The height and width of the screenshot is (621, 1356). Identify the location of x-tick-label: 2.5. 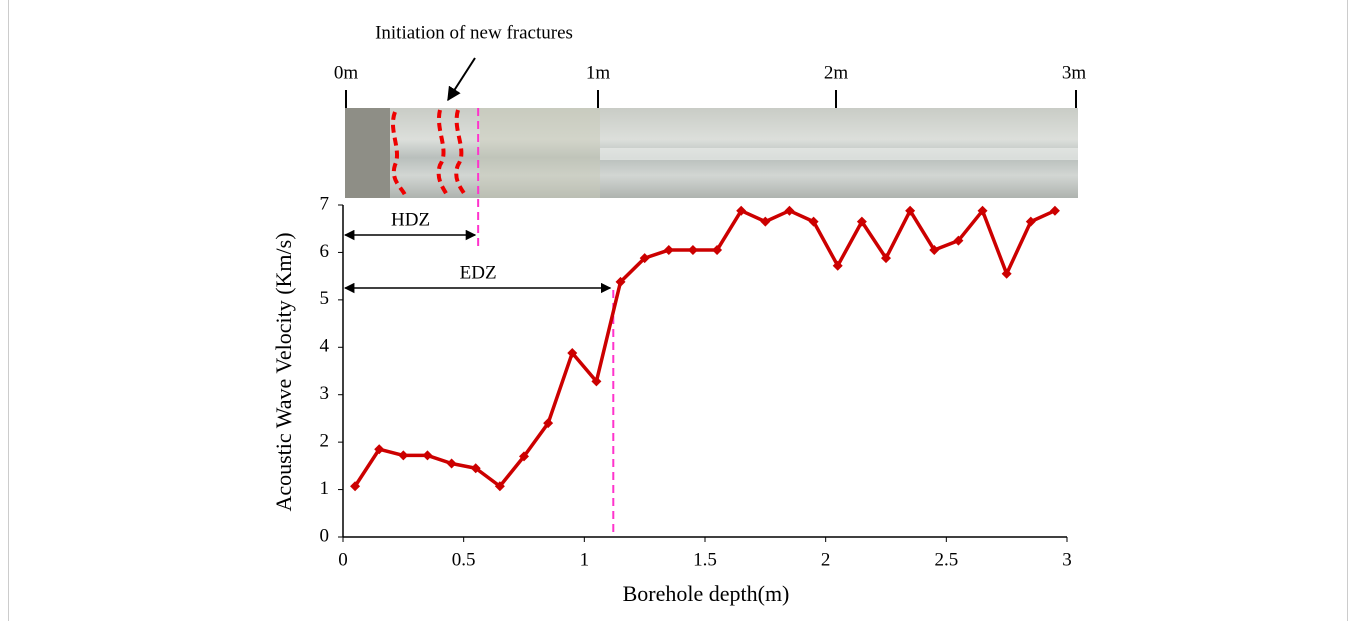
(946, 559).